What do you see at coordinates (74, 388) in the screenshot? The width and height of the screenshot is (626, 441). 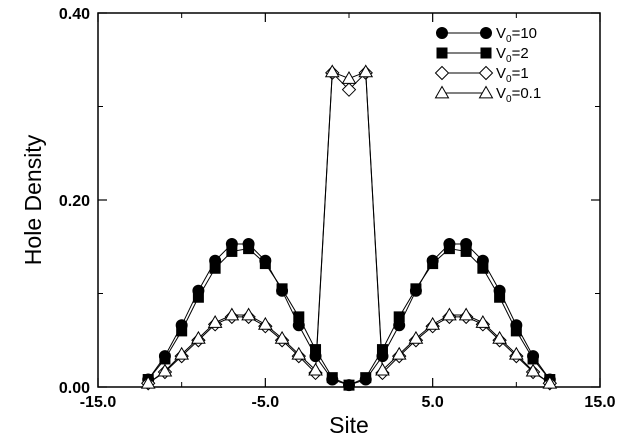 I see `y-tick-label: 0.00` at bounding box center [74, 388].